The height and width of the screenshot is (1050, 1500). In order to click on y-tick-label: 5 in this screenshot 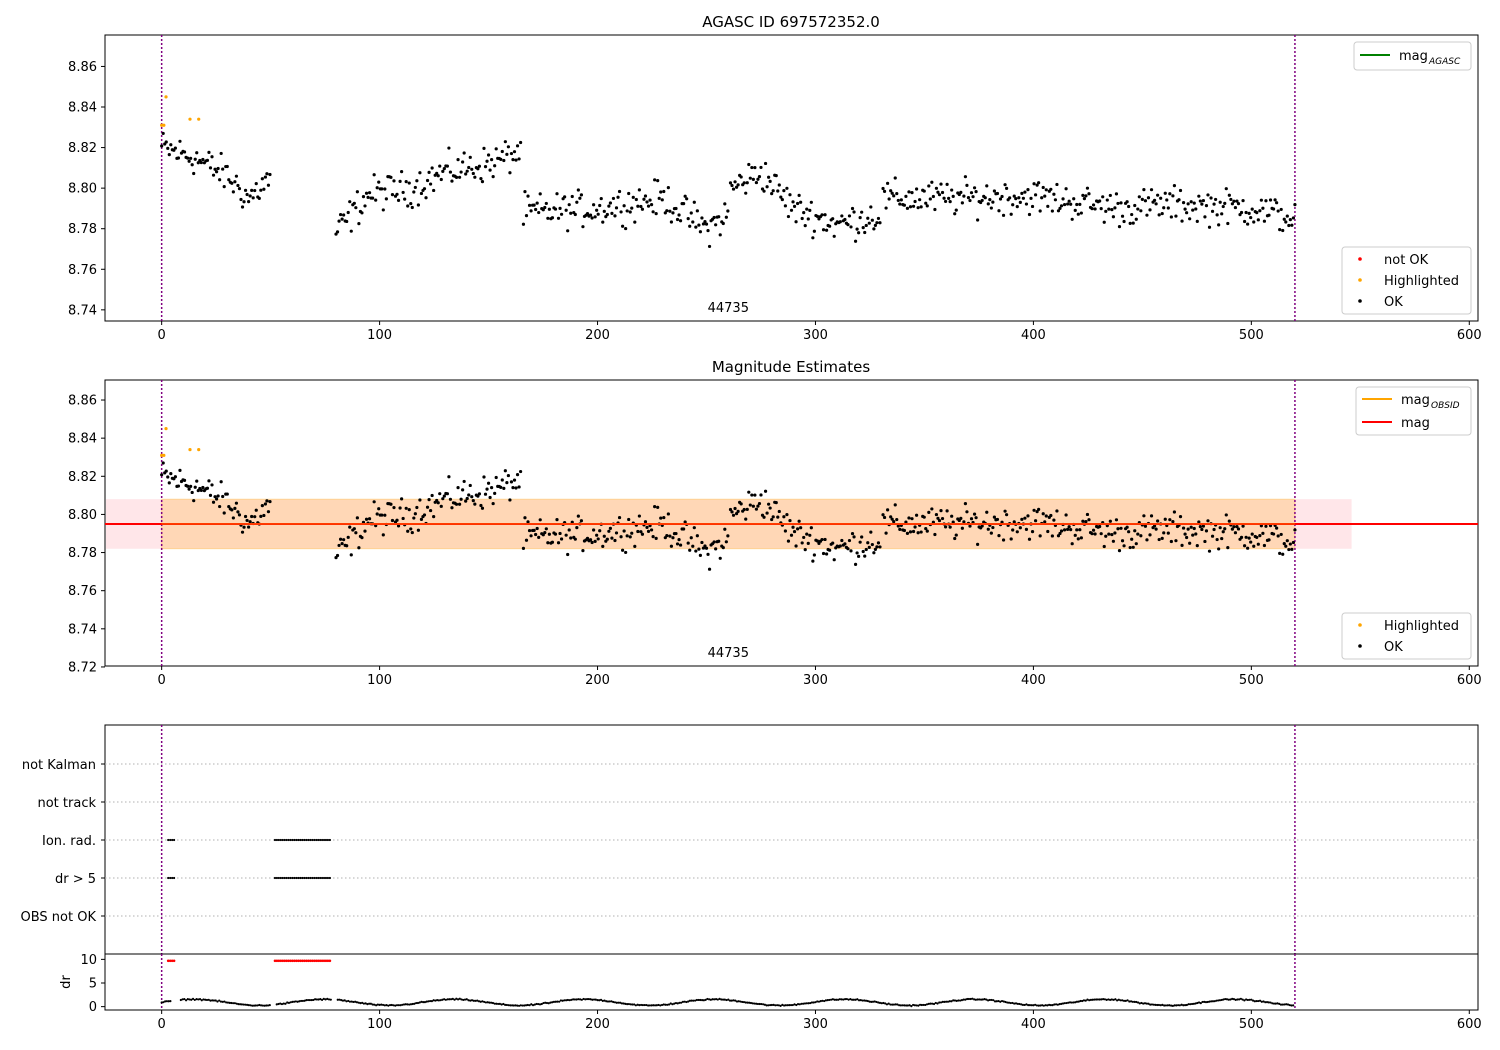, I will do `click(93, 984)`.